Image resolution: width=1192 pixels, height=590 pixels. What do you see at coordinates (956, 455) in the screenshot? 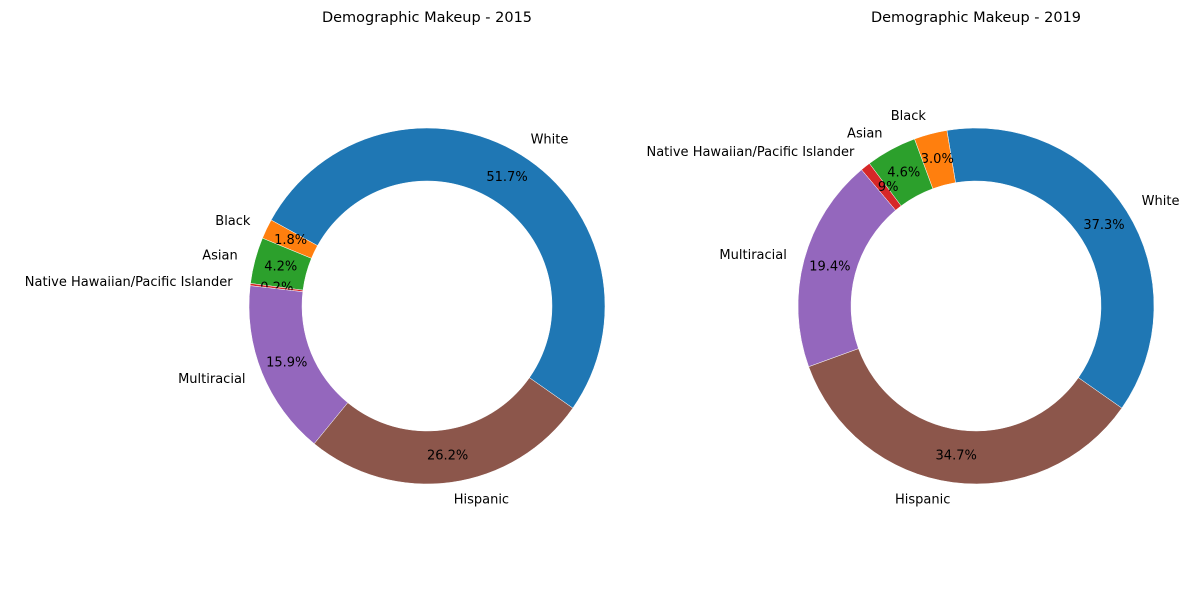
I see `value-label: 34.7%` at bounding box center [956, 455].